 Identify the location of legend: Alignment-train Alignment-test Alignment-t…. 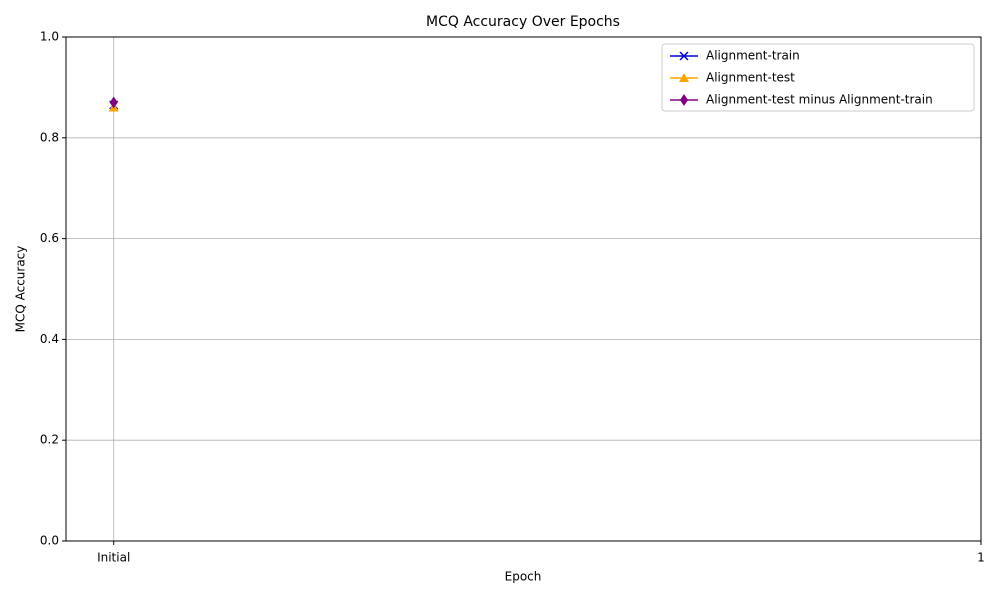
(818, 77).